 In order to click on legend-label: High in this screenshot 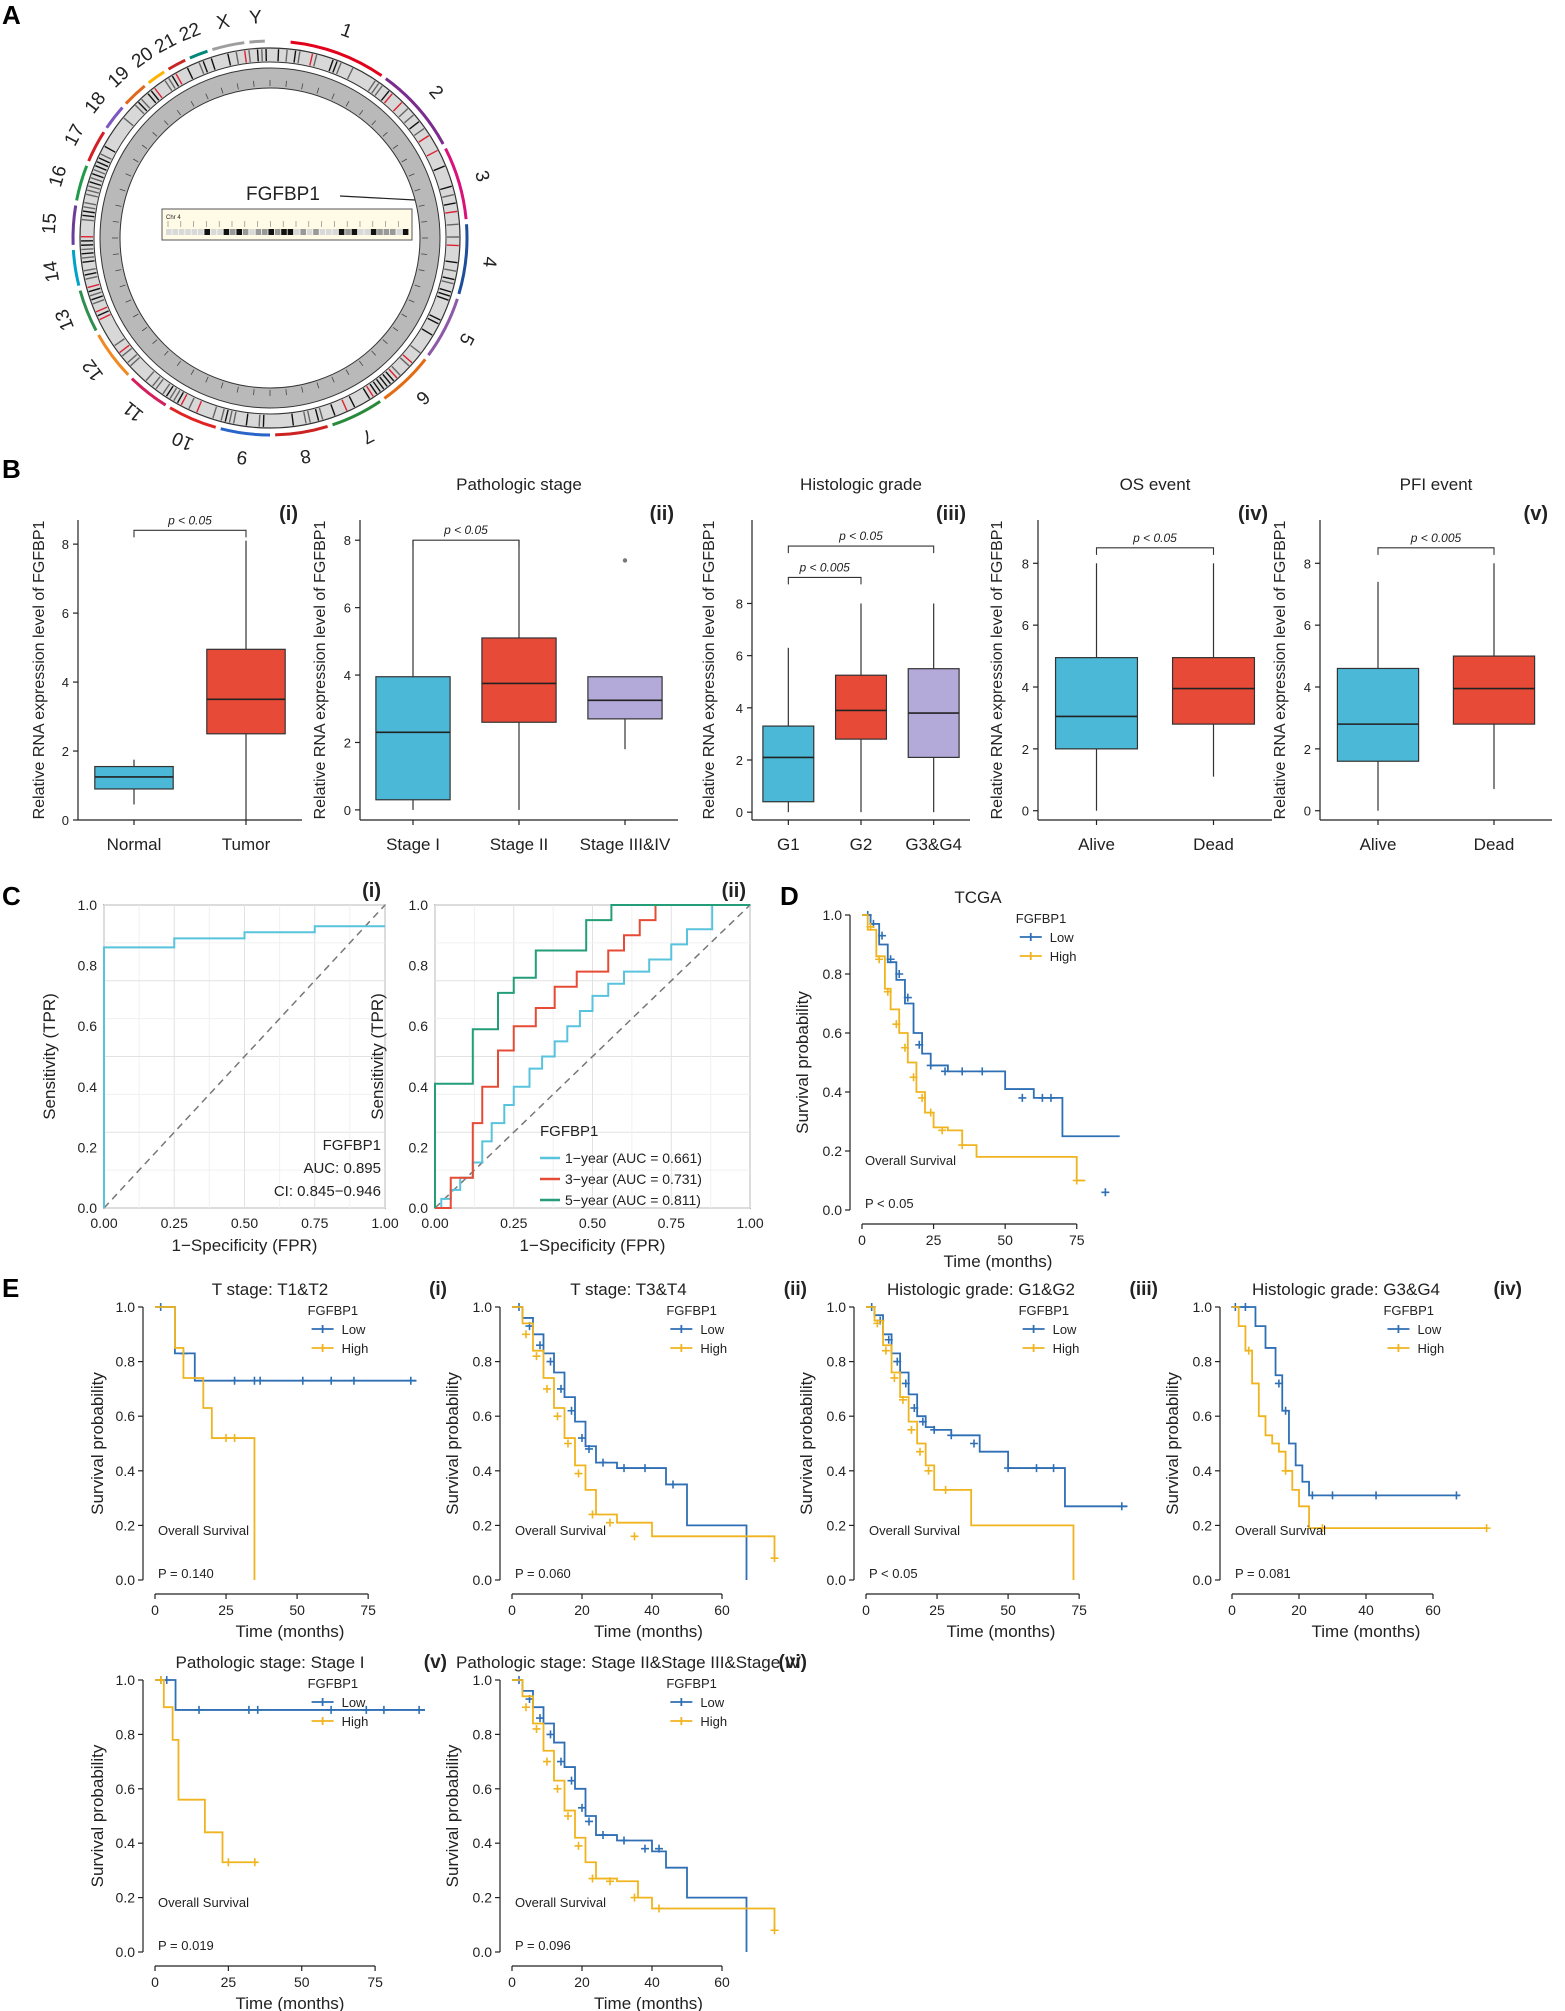, I will do `click(1066, 1348)`.